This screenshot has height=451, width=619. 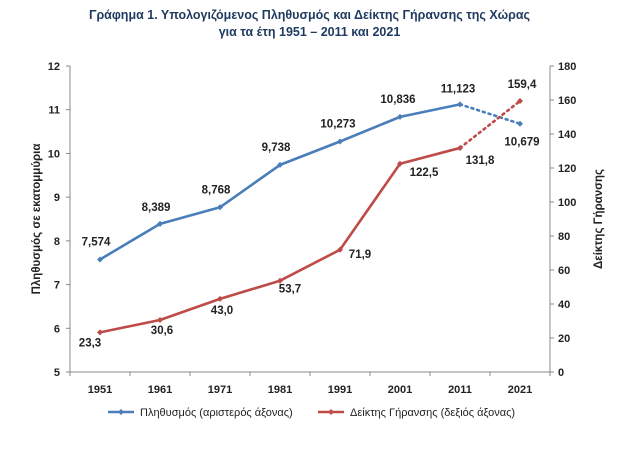 What do you see at coordinates (309, 32) in the screenshot?
I see `chart-subtitle: για τα έτη 1951 – 2011 και 2021` at bounding box center [309, 32].